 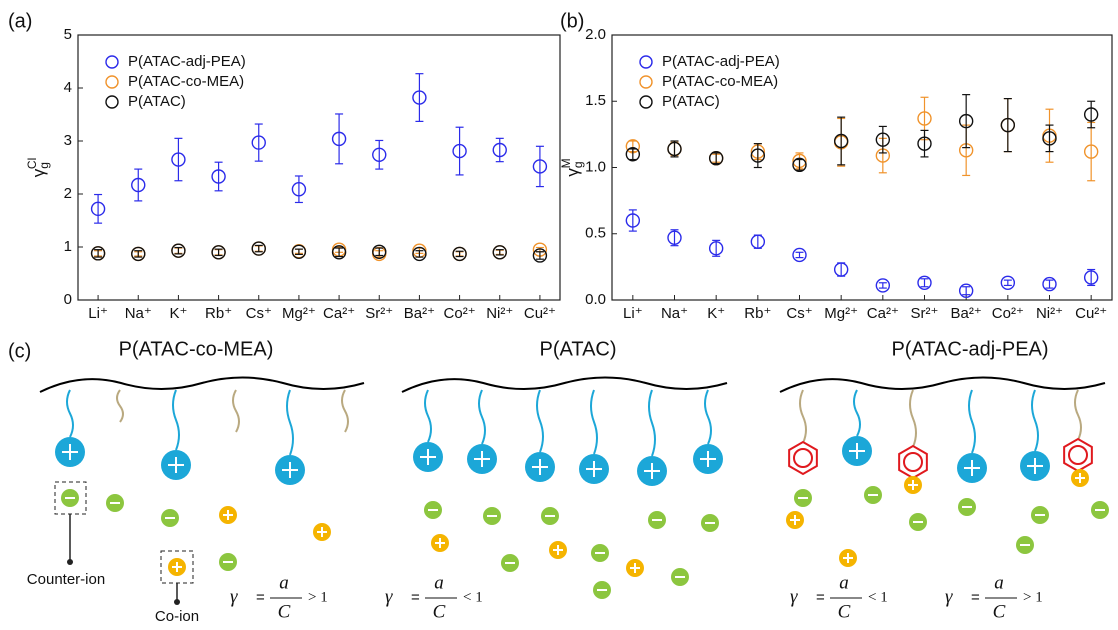 I want to click on y-tick-label: 1.0, so click(x=595, y=166).